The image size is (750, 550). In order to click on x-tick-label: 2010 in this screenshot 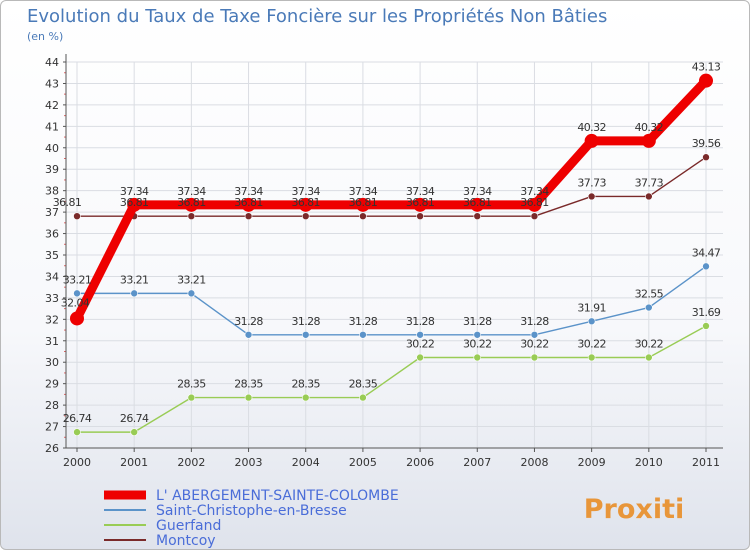, I will do `click(649, 462)`.